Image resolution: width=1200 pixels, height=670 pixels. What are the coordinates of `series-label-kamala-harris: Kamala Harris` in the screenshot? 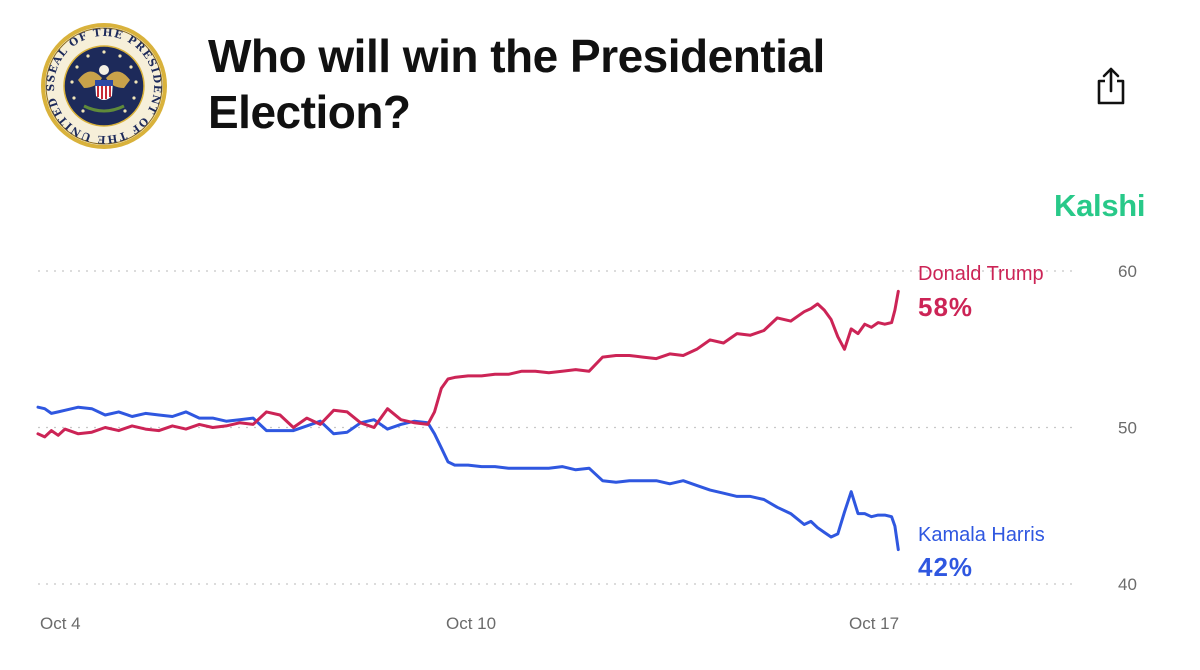 It's located at (981, 535).